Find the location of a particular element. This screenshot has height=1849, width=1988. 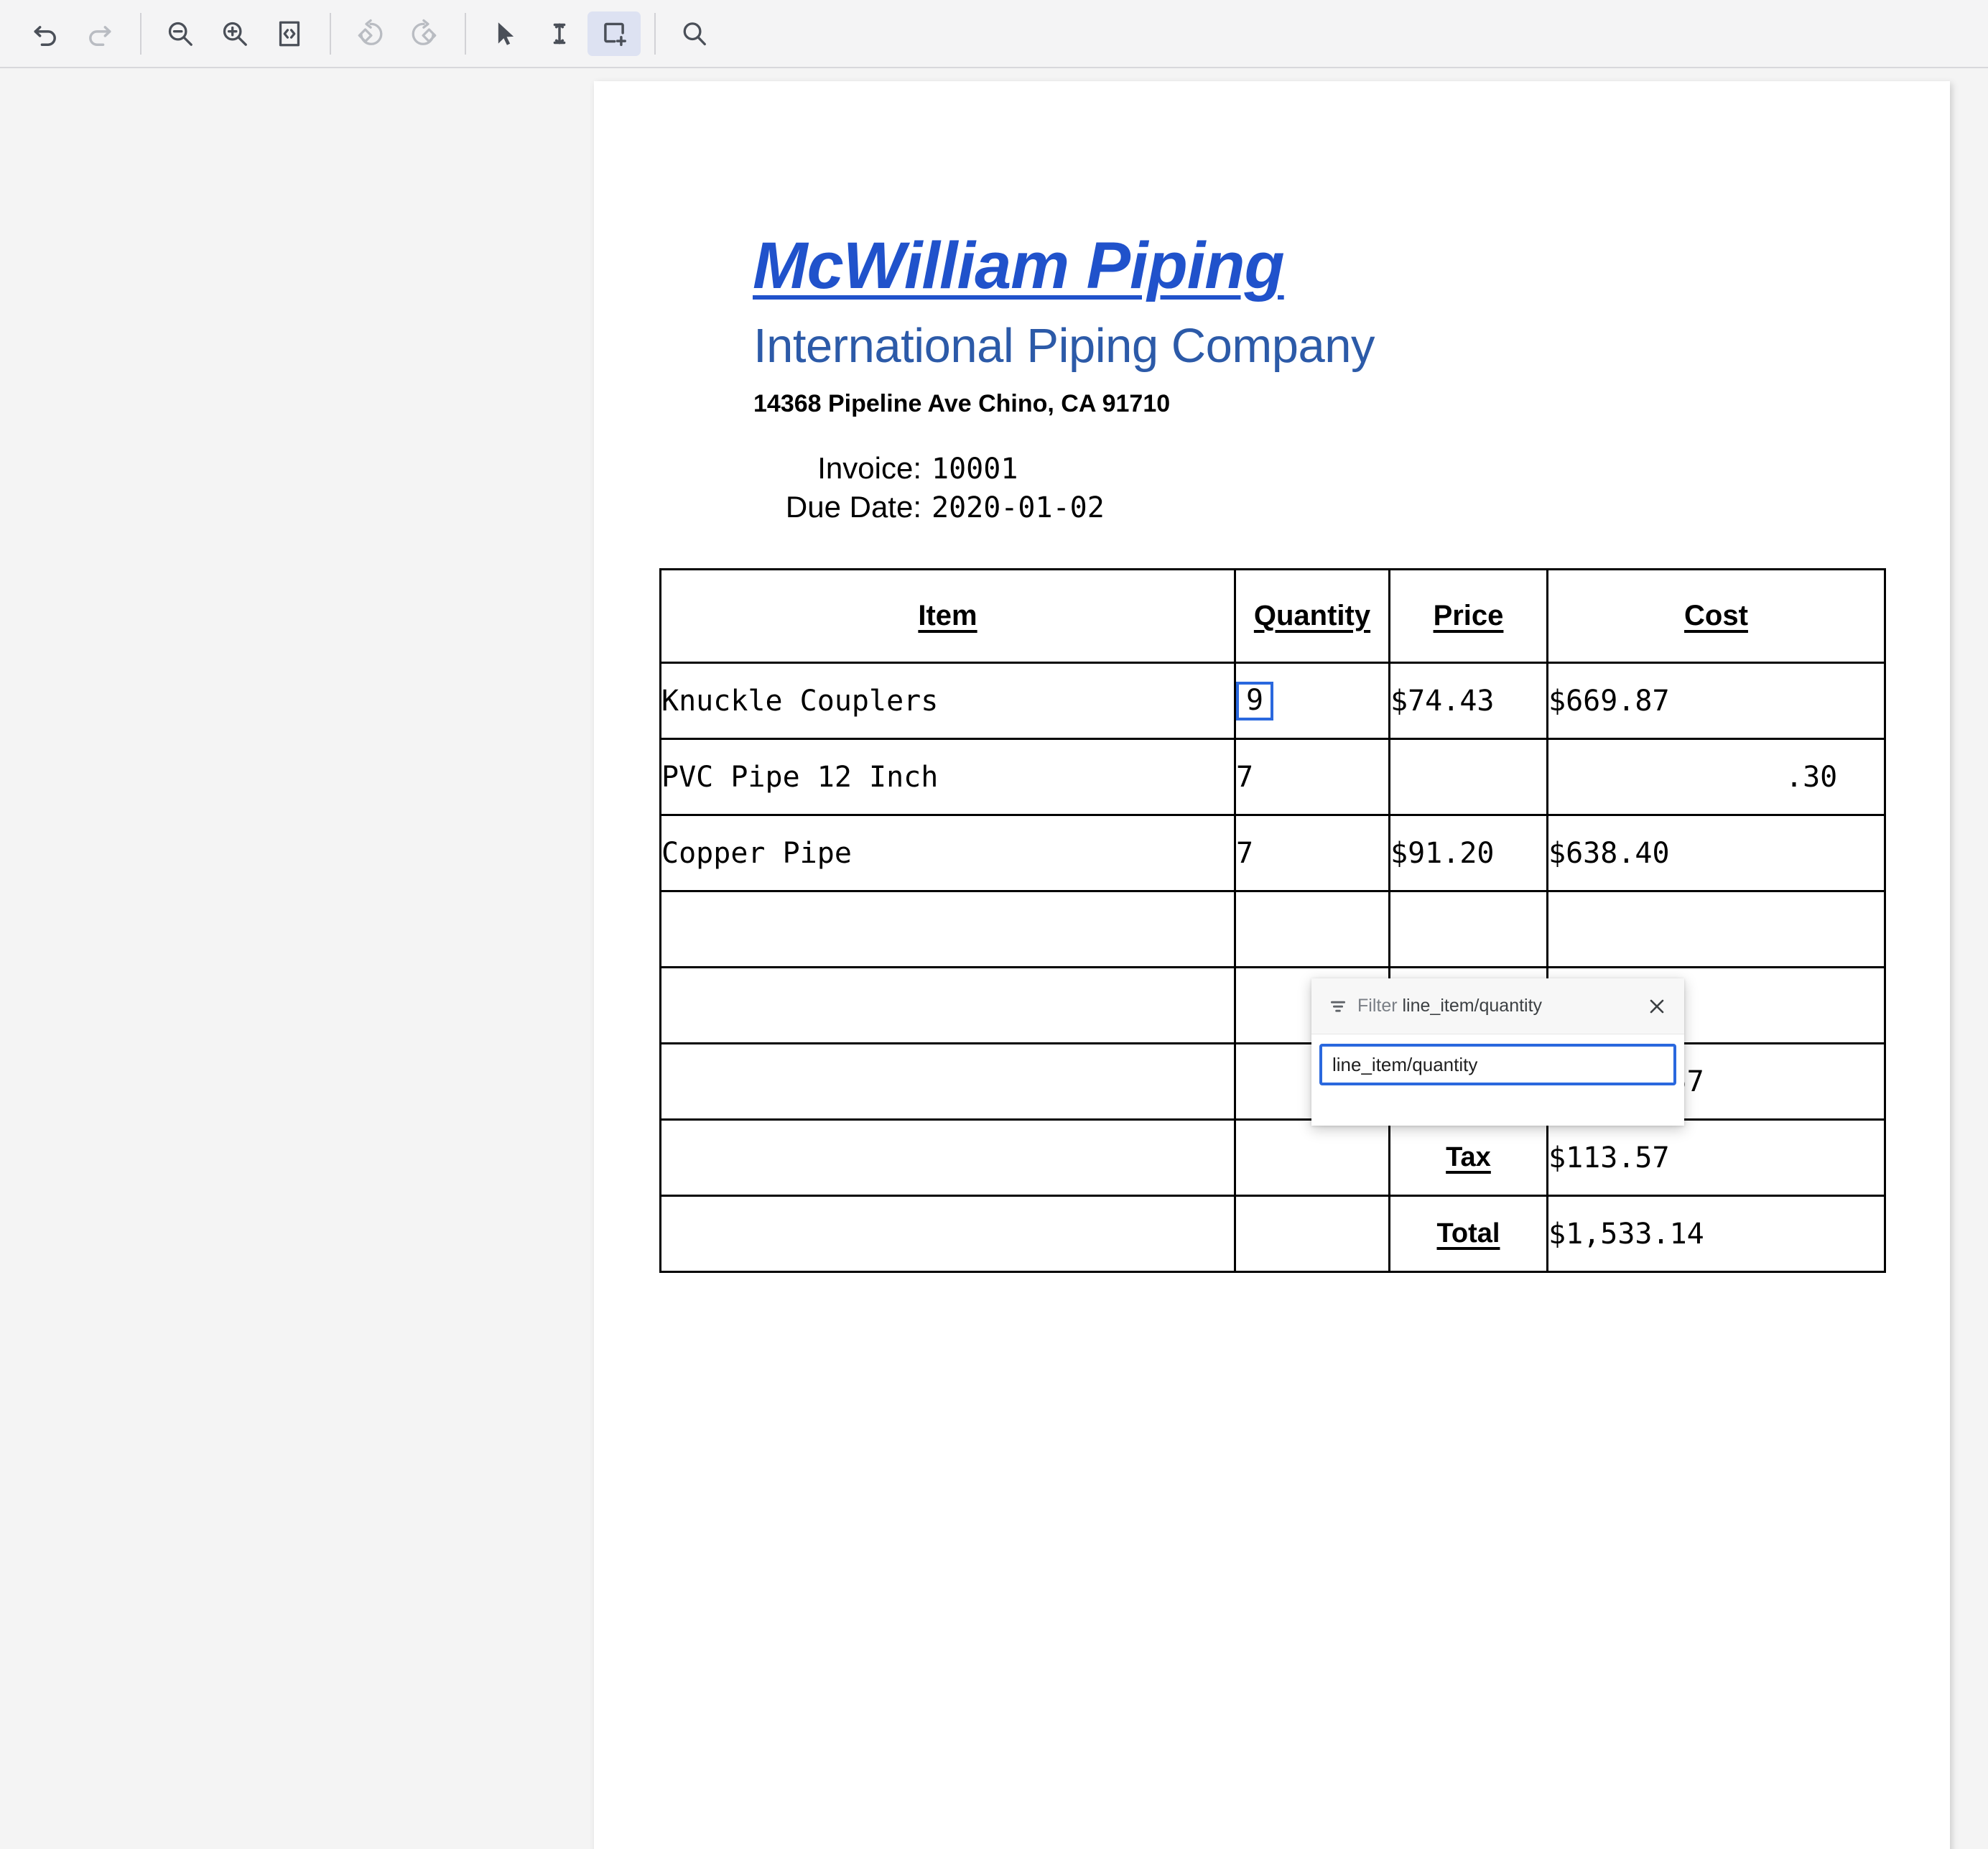

cell-cost: $638.40 is located at coordinates (1716, 853).